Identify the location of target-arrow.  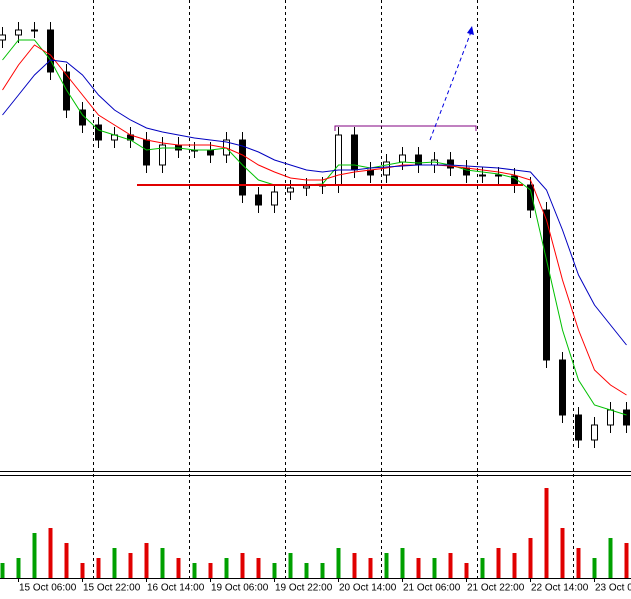
(450, 86).